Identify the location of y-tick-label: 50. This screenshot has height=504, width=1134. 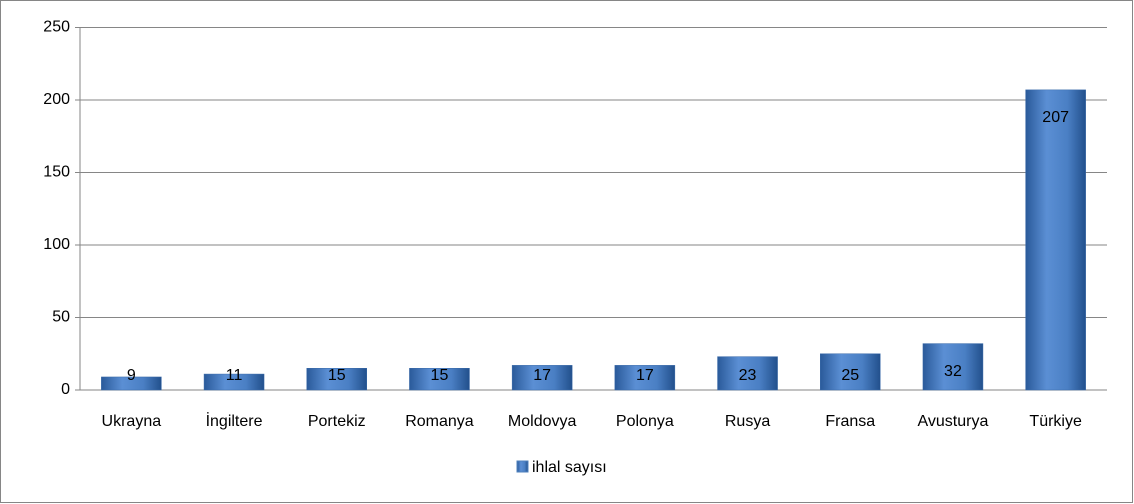
(61, 317).